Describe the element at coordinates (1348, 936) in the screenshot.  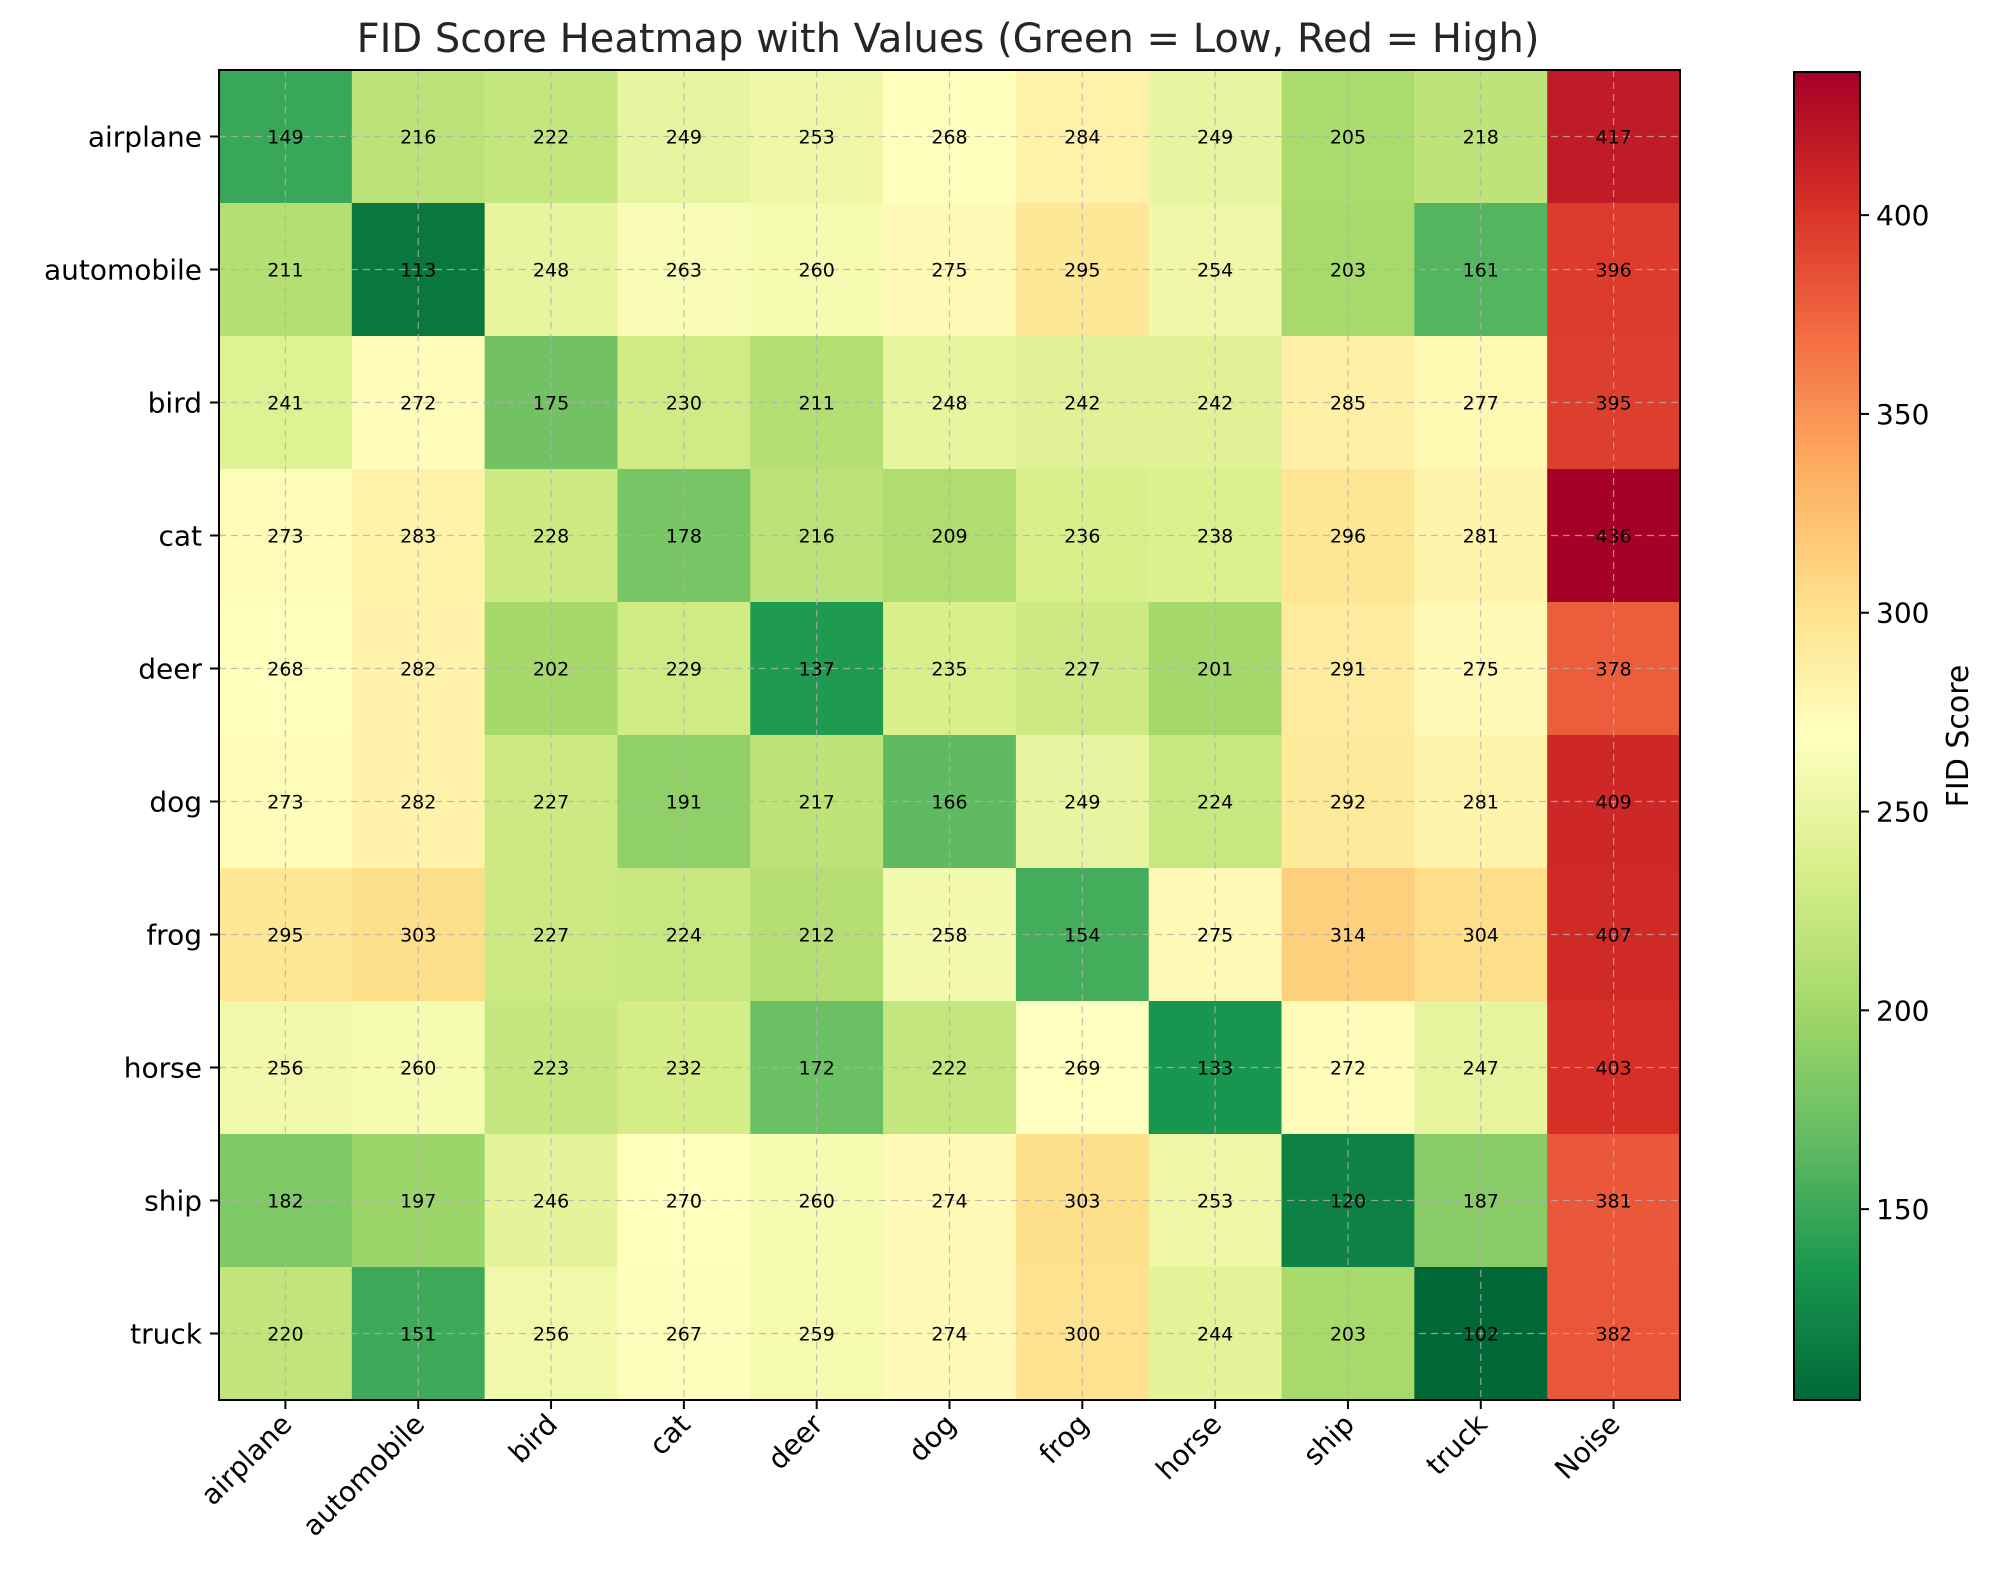
I see `cell-value-label: 314` at that location.